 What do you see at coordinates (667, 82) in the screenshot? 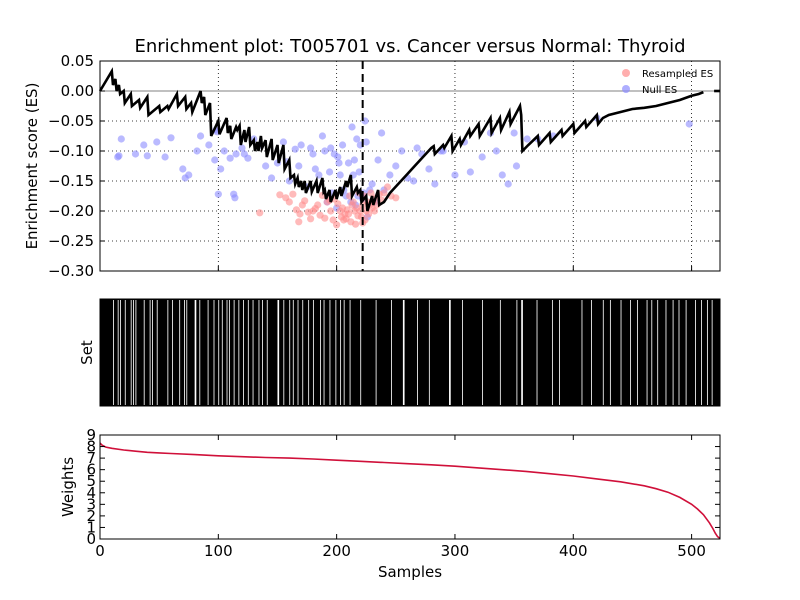
I see `legend: Resampled ES Null ES` at bounding box center [667, 82].